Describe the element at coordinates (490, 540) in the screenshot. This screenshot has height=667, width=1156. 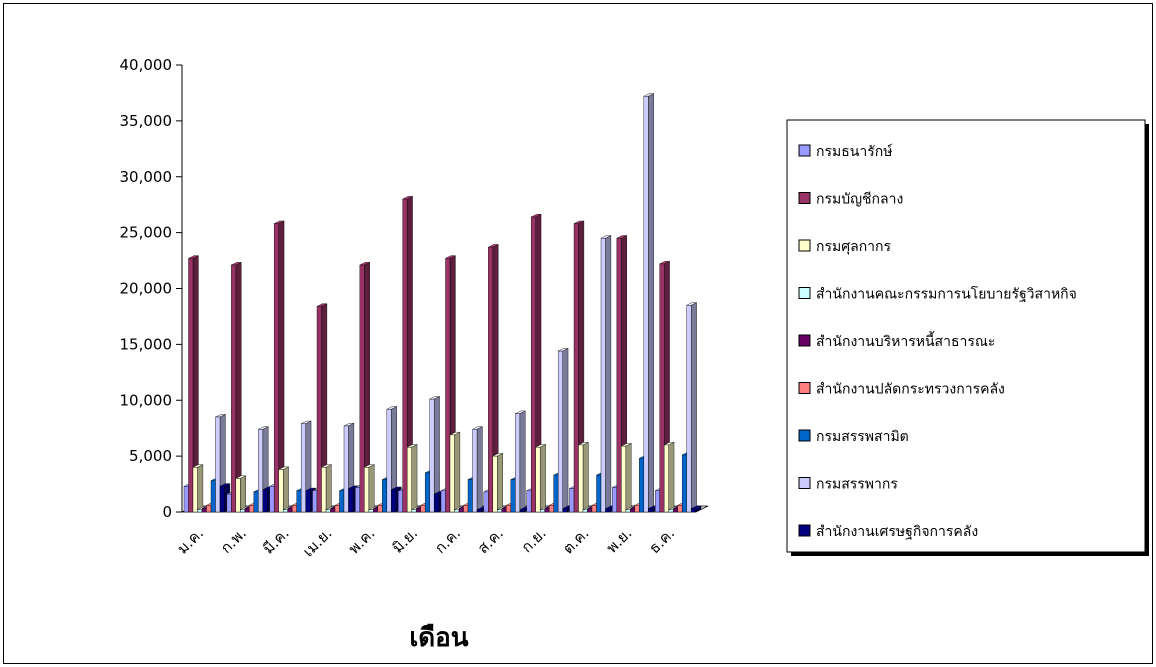
I see `x-category-label: ส.ค.` at that location.